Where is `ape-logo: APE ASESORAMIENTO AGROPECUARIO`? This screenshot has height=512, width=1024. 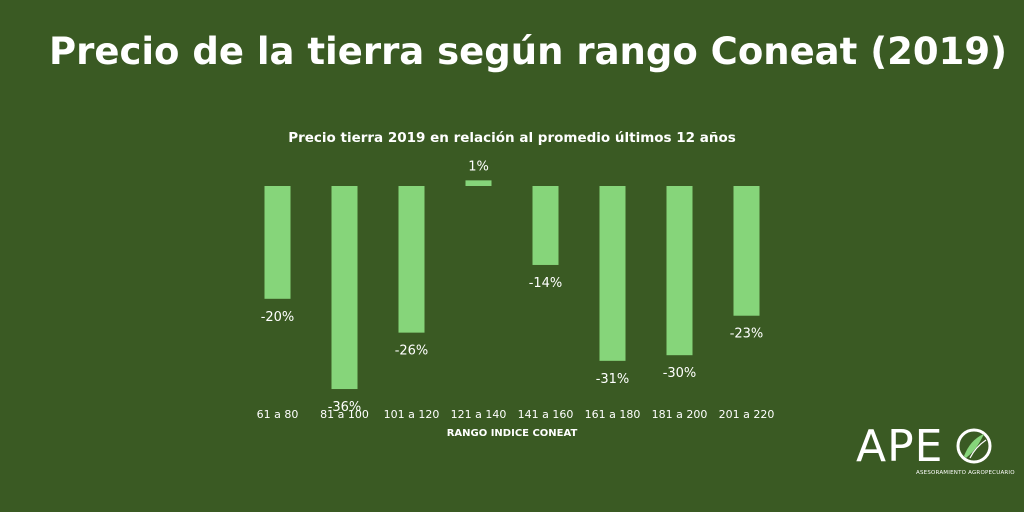 ape-logo: APE ASESORAMIENTO AGROPECUARIO is located at coordinates (935, 452).